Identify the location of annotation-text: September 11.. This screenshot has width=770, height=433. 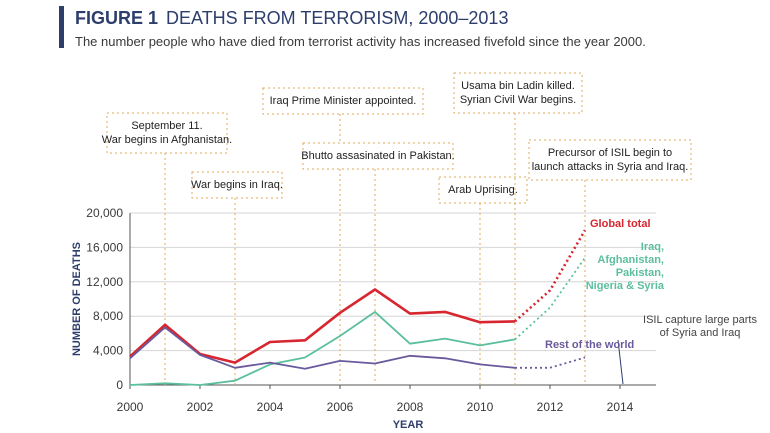
(166, 126).